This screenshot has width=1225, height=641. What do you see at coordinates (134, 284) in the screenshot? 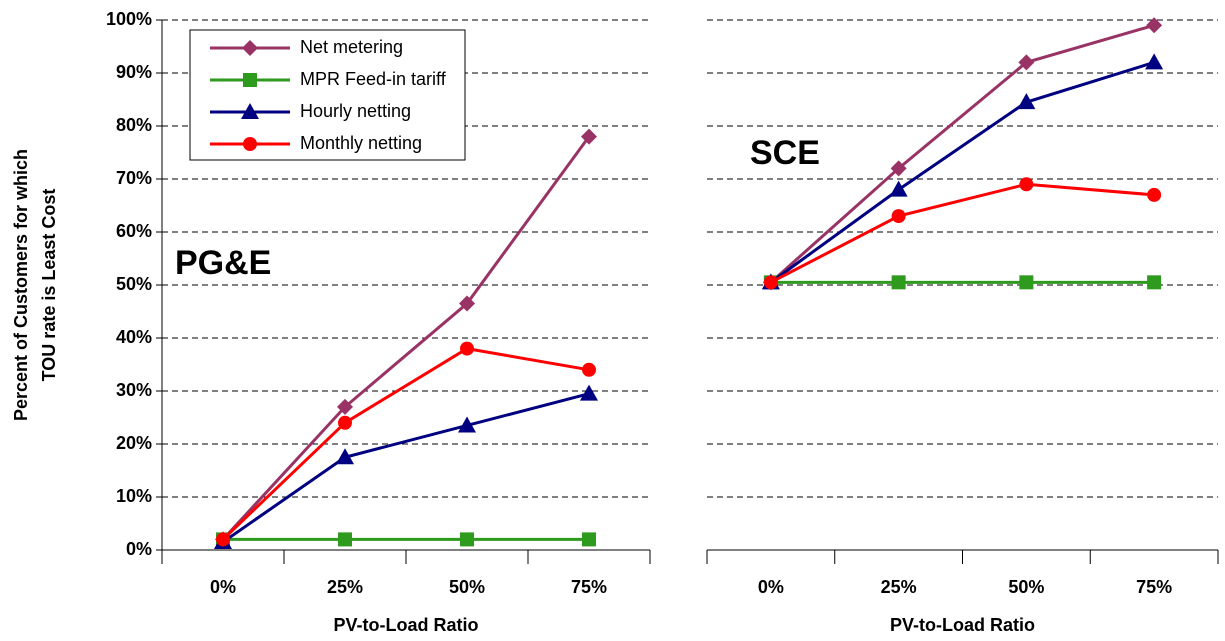
I see `y-tick-label: 50%` at bounding box center [134, 284].